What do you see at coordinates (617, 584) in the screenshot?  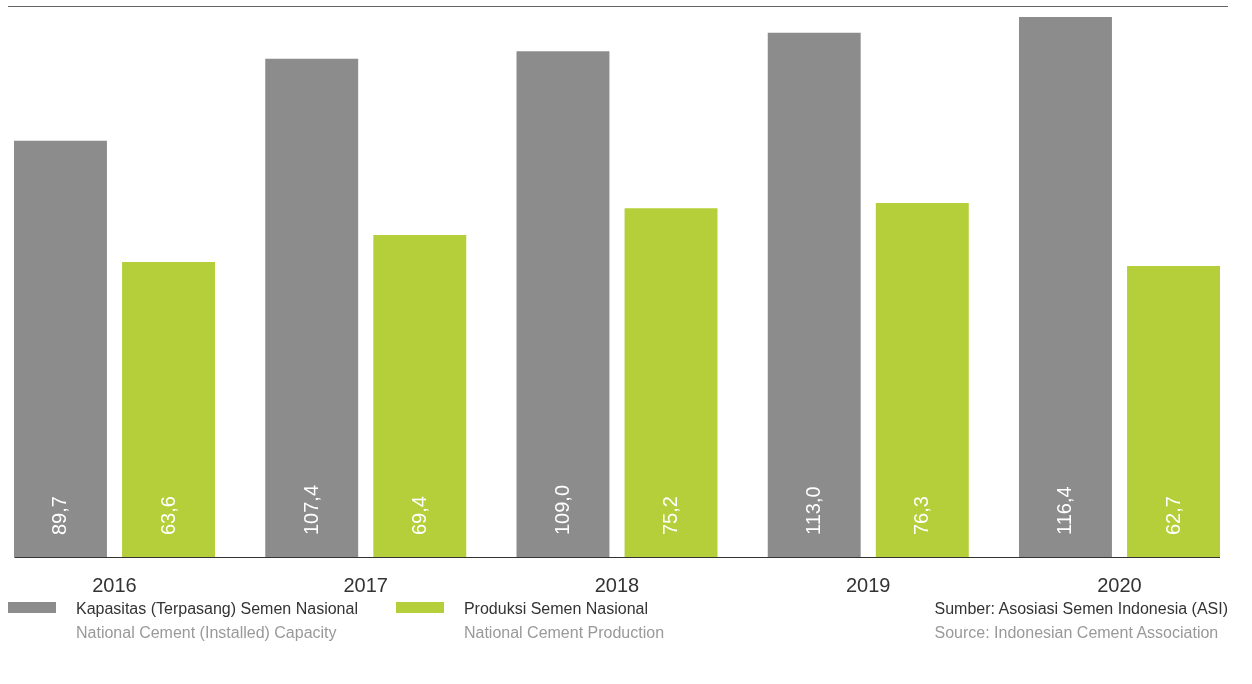 I see `x-tick-label: 2018` at bounding box center [617, 584].